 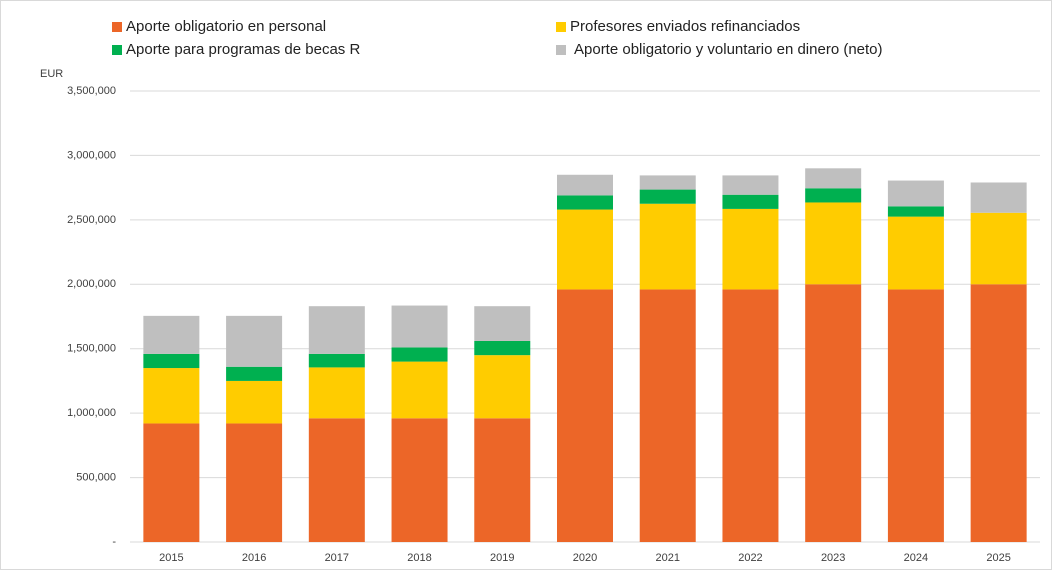 What do you see at coordinates (171, 558) in the screenshot?
I see `x-tick-label: 2015` at bounding box center [171, 558].